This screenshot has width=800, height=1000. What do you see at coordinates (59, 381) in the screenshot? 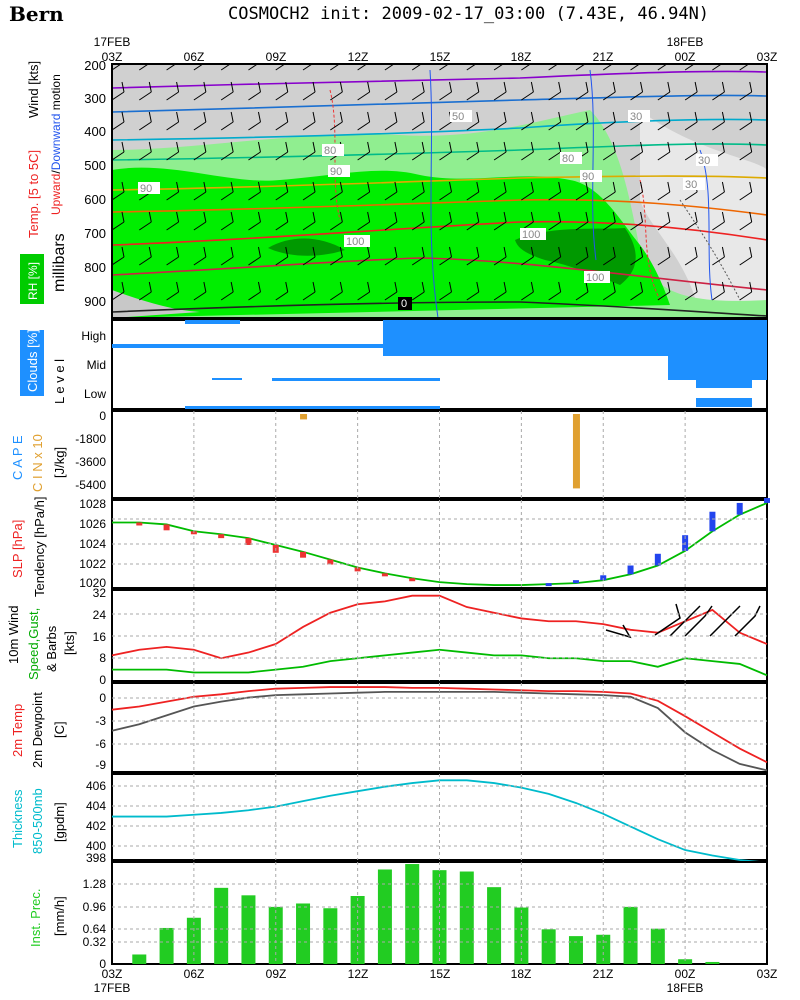
I see `label-level: L e v e l` at bounding box center [59, 381].